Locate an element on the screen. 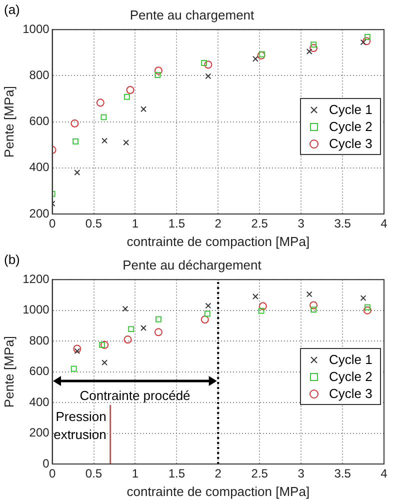  text: (a) is located at coordinates (12, 9).